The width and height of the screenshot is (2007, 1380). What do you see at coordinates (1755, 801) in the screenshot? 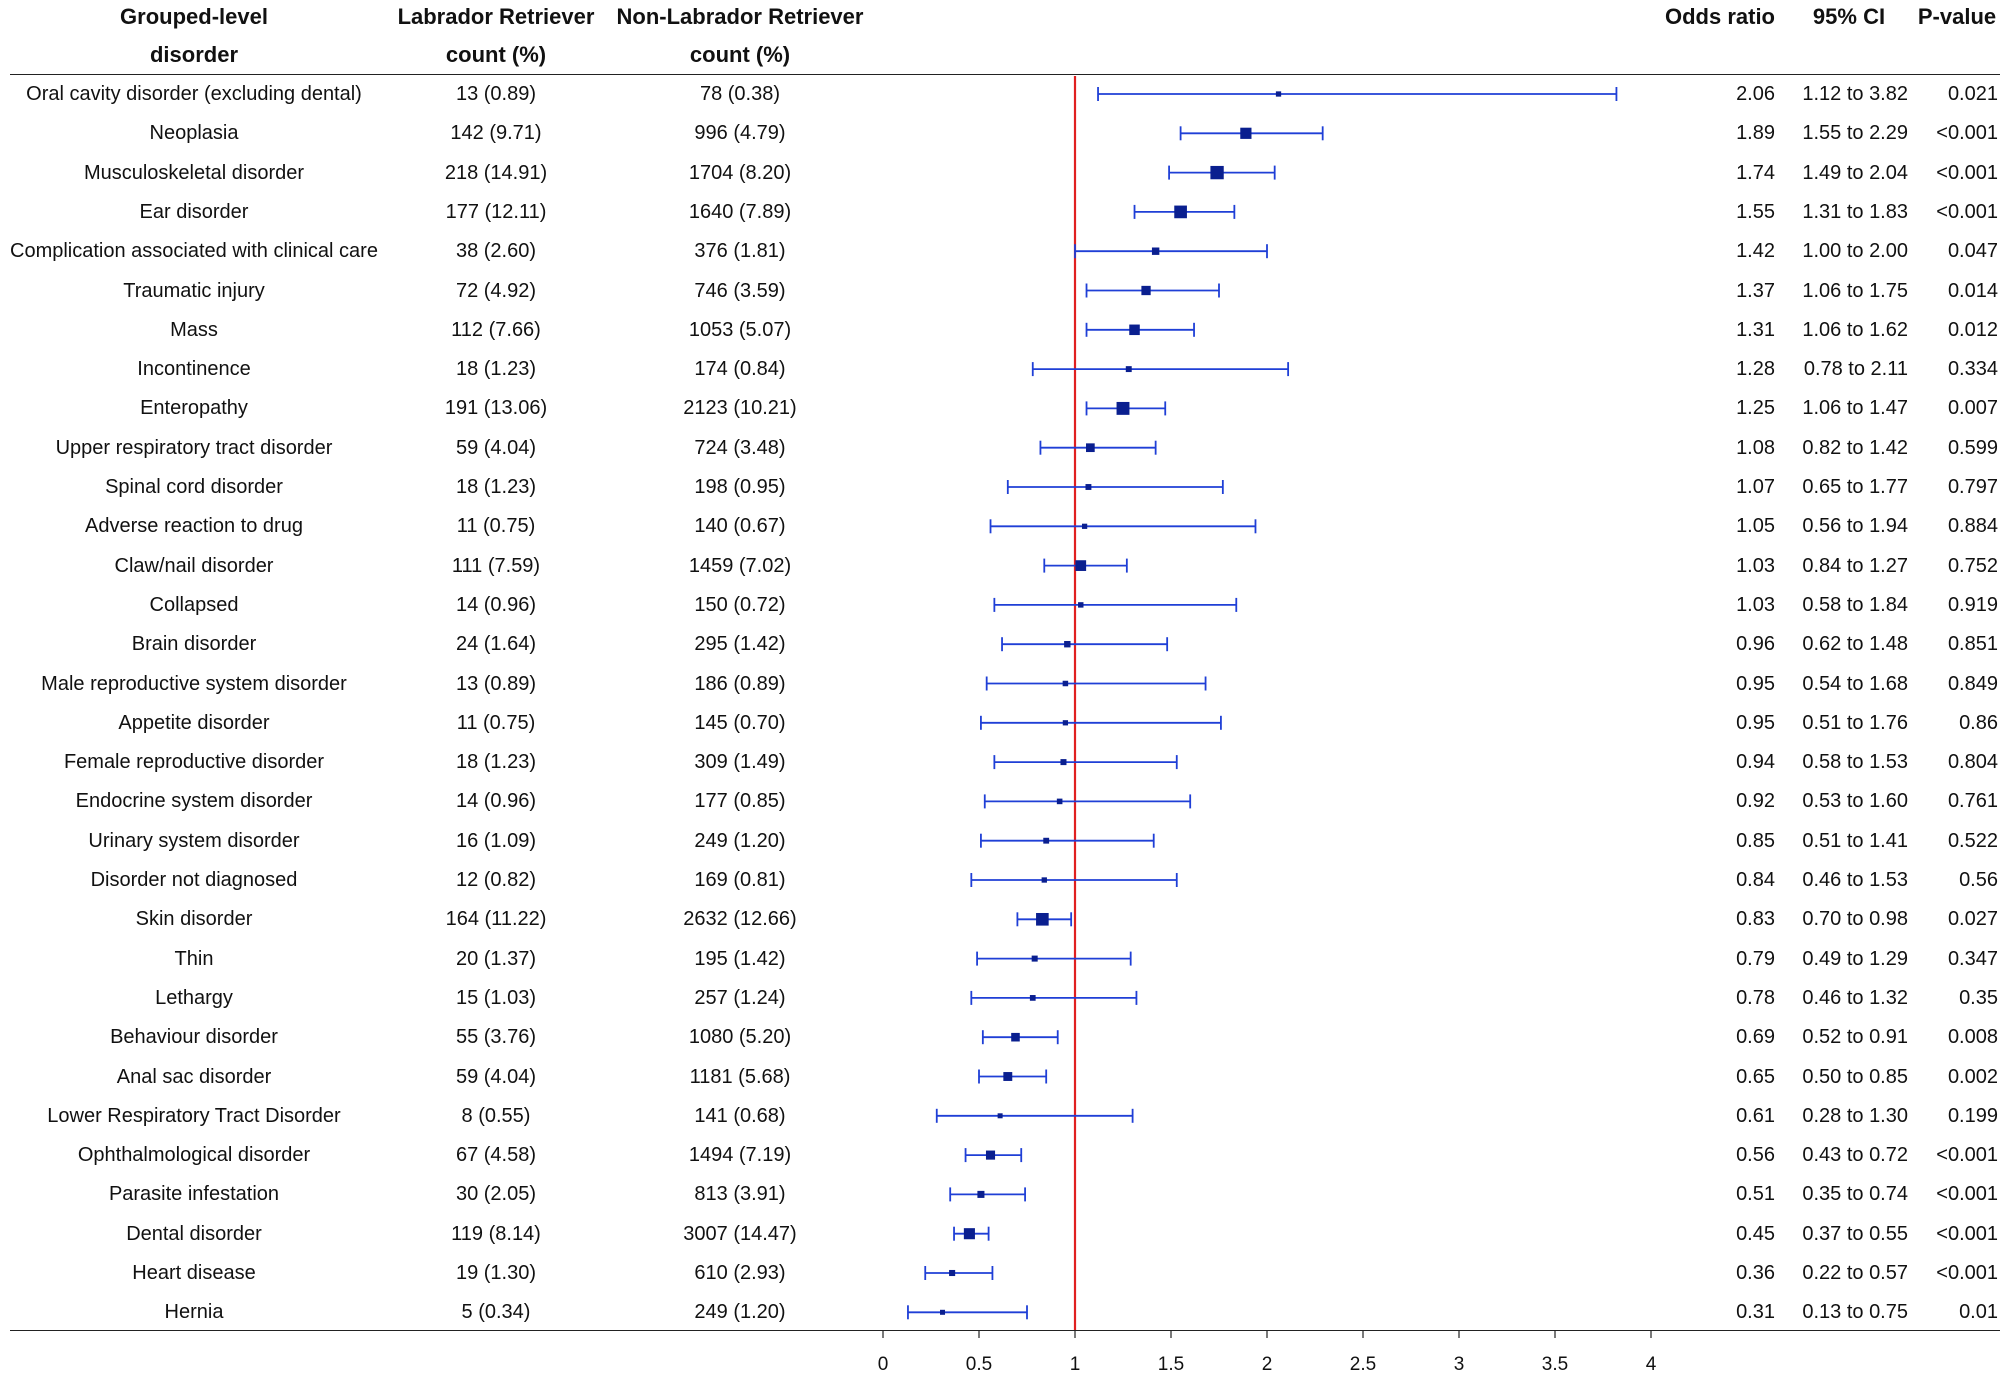
I see `row-odds-ratio: 0.92` at bounding box center [1755, 801].